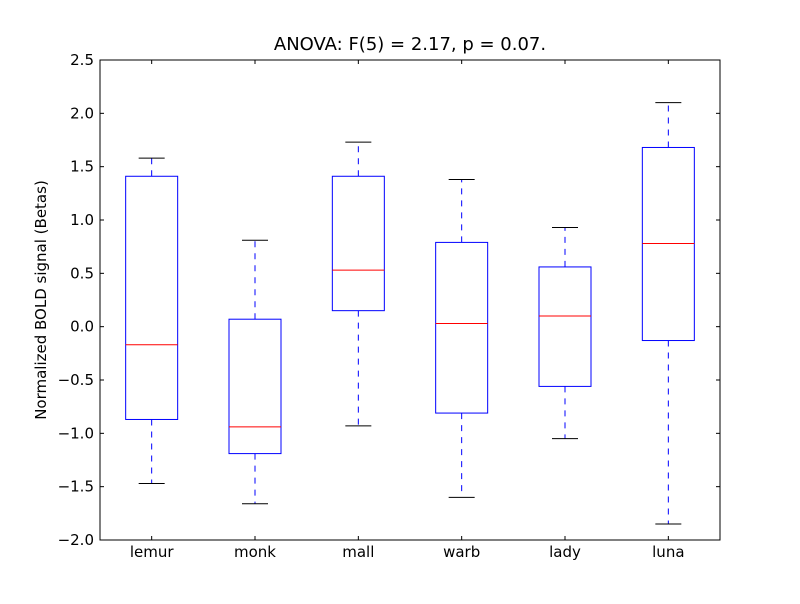 The width and height of the screenshot is (800, 604). What do you see at coordinates (82, 220) in the screenshot?
I see `y-tick-label: 1.0` at bounding box center [82, 220].